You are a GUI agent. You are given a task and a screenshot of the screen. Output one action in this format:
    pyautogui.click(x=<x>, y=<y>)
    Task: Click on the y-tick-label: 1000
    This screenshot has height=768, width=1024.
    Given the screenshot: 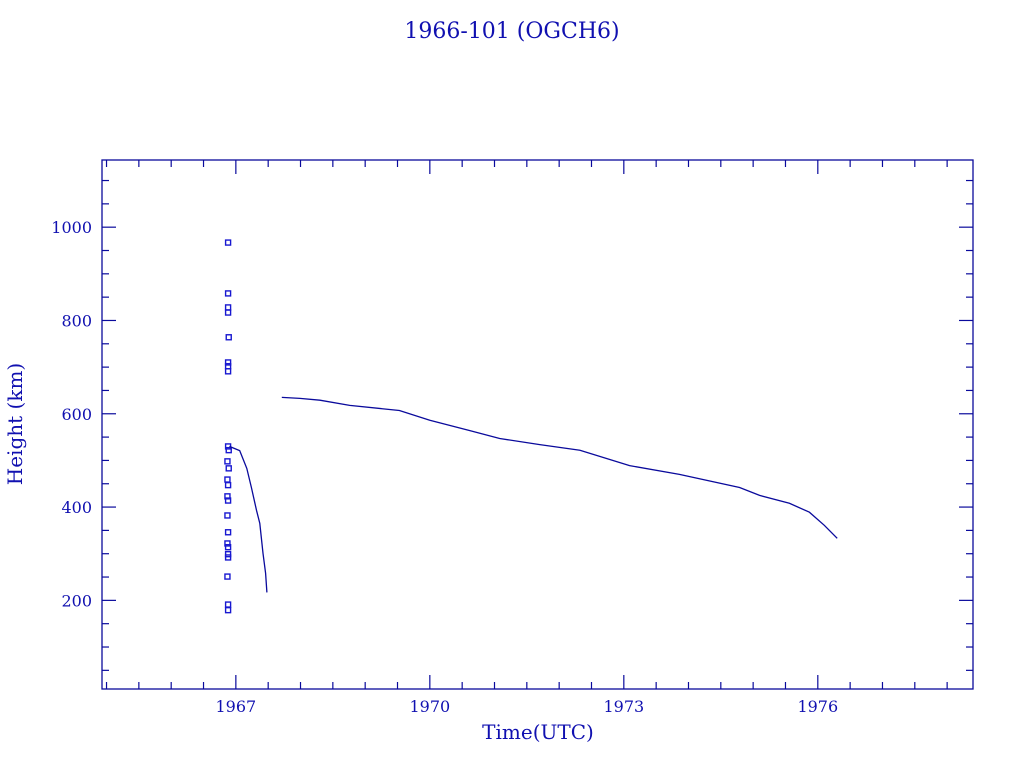 What is the action you would take?
    pyautogui.click(x=71, y=227)
    